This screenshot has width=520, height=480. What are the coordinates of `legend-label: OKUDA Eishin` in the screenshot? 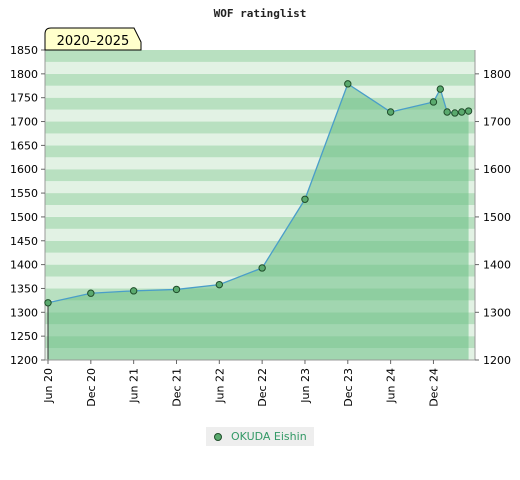 It's located at (269, 436).